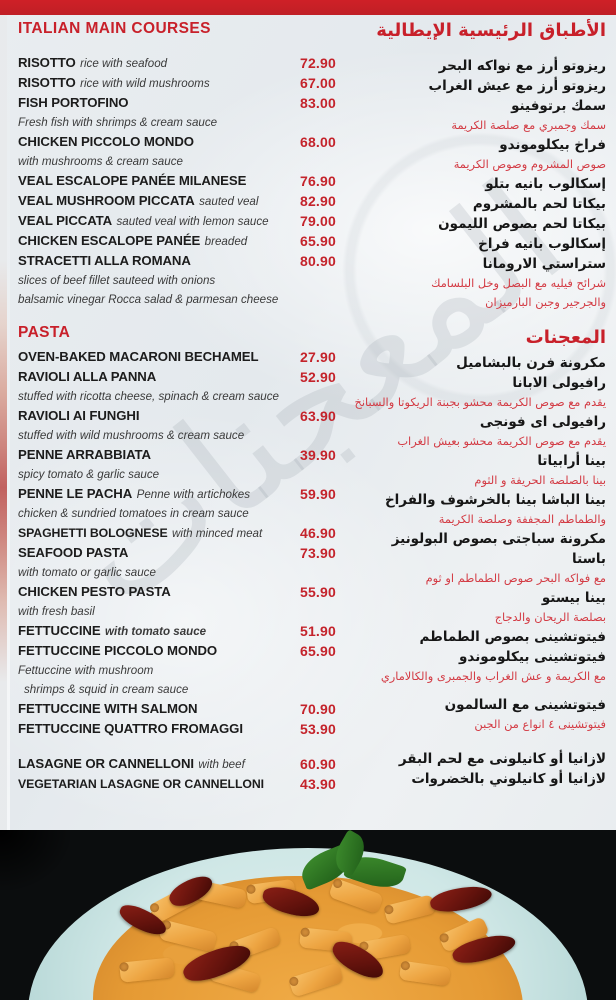 The width and height of the screenshot is (616, 1000). I want to click on menu-item-veal-mushroom-piccata: VEAL MUSHROOM PICCATA sauted veal 82.90, so click(177, 201).